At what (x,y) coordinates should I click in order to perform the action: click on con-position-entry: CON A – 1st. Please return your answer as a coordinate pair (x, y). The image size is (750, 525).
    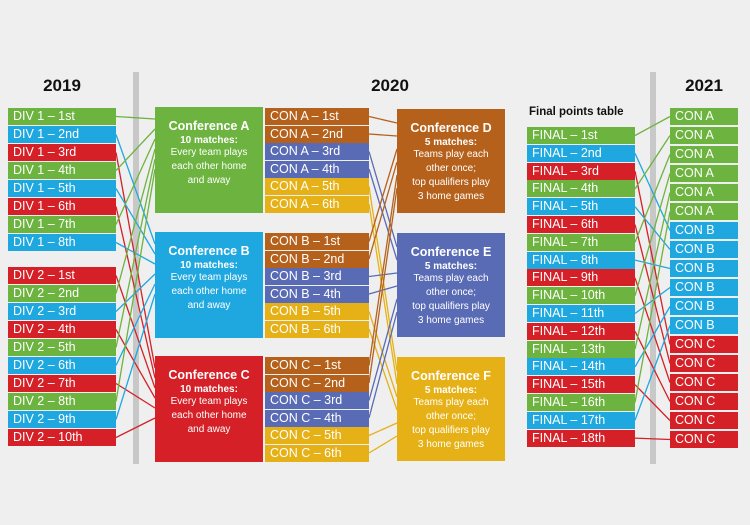
    Looking at the image, I should click on (317, 116).